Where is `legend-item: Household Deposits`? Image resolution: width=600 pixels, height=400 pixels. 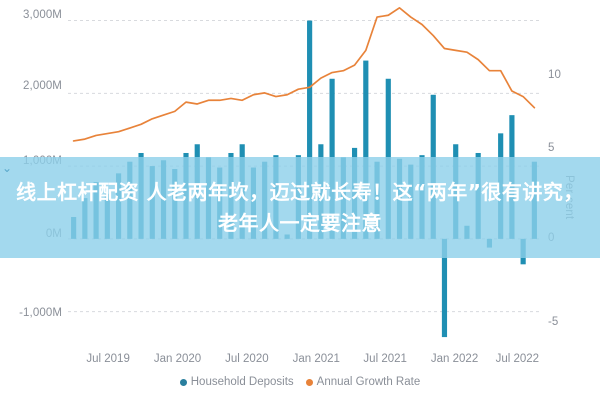
legend-item: Household Deposits is located at coordinates (236, 382).